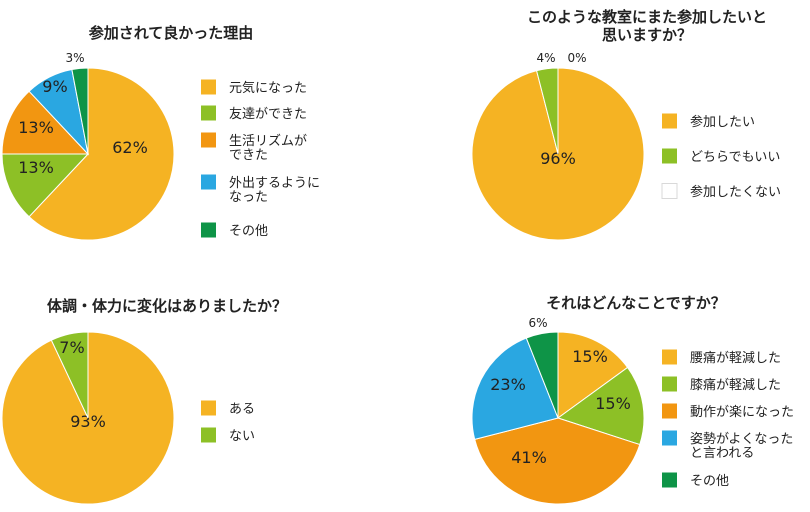  What do you see at coordinates (735, 385) in the screenshot?
I see `legend-label: 膝痛が軽減した` at bounding box center [735, 385].